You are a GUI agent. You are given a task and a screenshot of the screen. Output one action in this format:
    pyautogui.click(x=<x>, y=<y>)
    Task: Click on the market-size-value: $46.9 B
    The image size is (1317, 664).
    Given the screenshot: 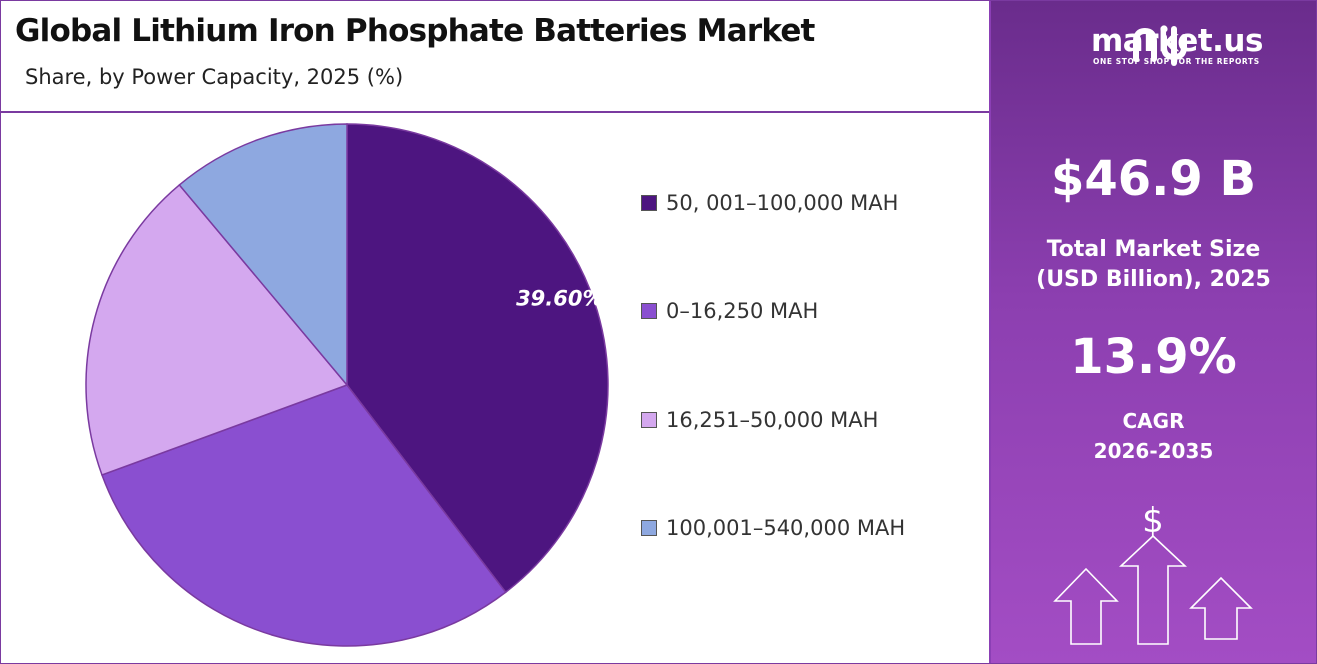 What is the action you would take?
    pyautogui.click(x=1153, y=179)
    